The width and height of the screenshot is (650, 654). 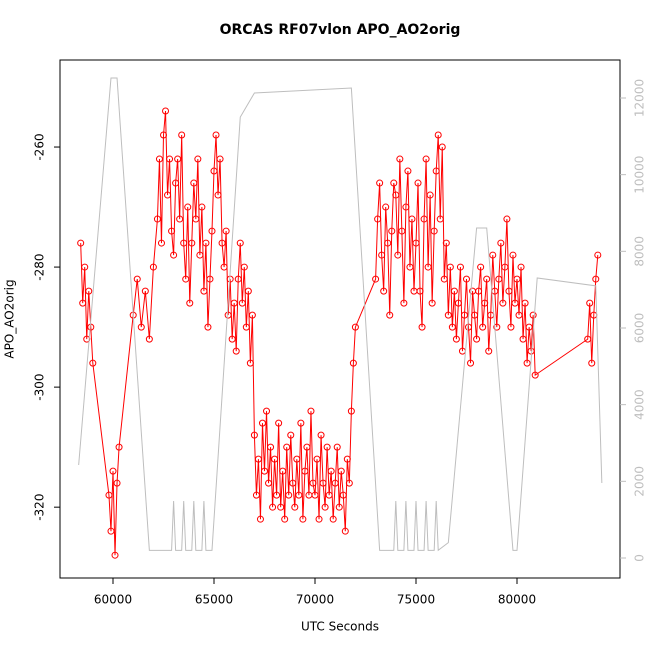 What do you see at coordinates (340, 30) in the screenshot?
I see `chart-title: ORCAS RF07vlon APO_AO2orig` at bounding box center [340, 30].